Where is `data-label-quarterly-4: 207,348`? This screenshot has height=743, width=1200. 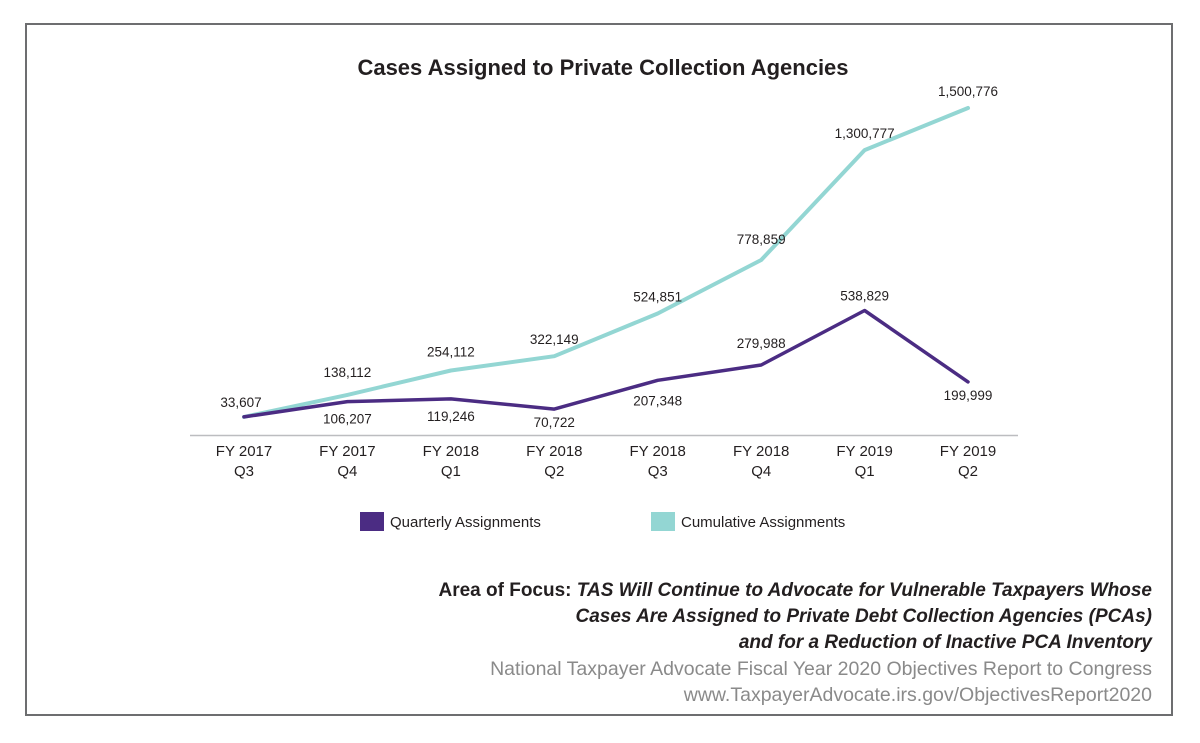 data-label-quarterly-4: 207,348 is located at coordinates (657, 400).